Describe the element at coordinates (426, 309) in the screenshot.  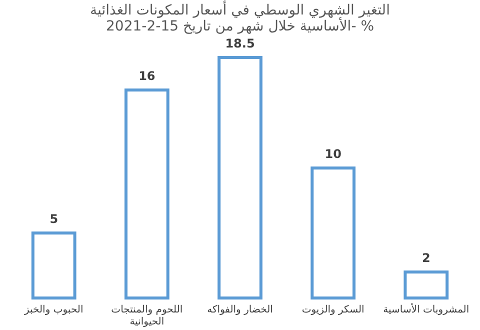
I see `x-tick-label: المشروبات الأساسية` at that location.